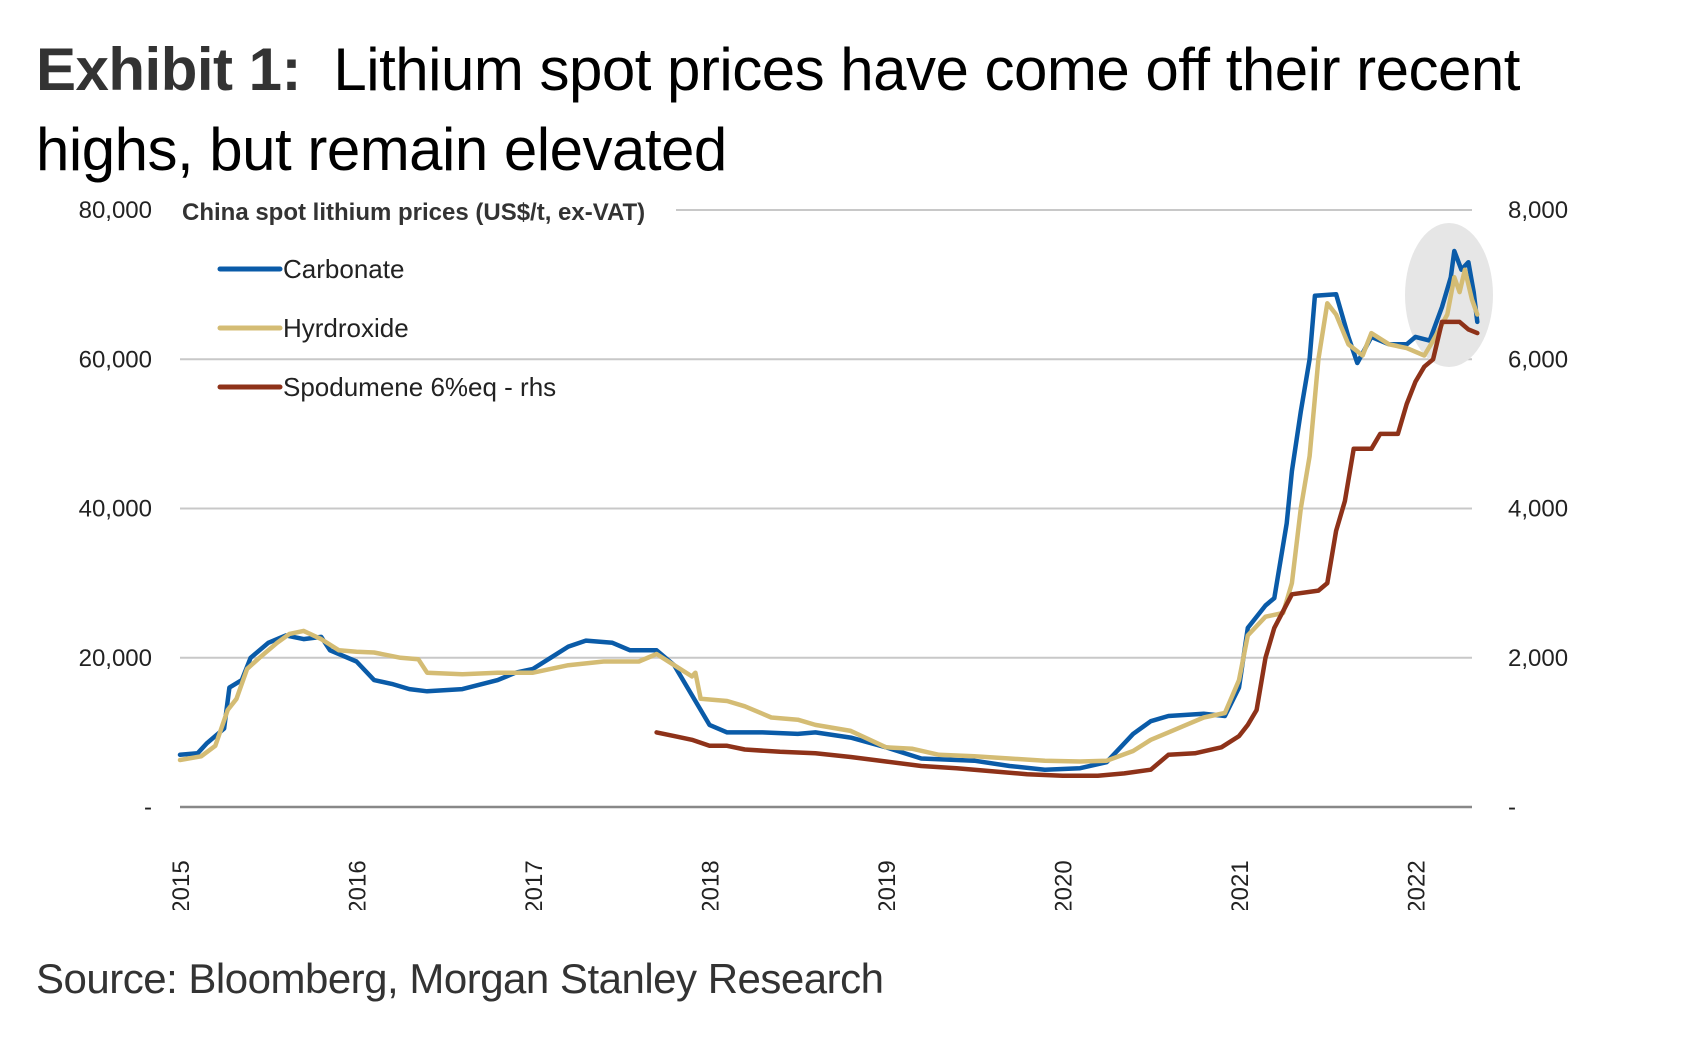 The height and width of the screenshot is (1040, 1685). I want to click on x-tick-label: 2021, so click(1240, 885).